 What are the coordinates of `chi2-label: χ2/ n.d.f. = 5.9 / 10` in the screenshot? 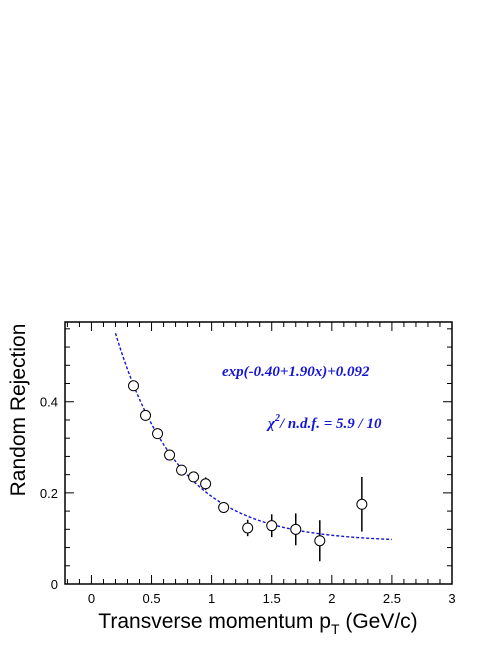 It's located at (324, 422).